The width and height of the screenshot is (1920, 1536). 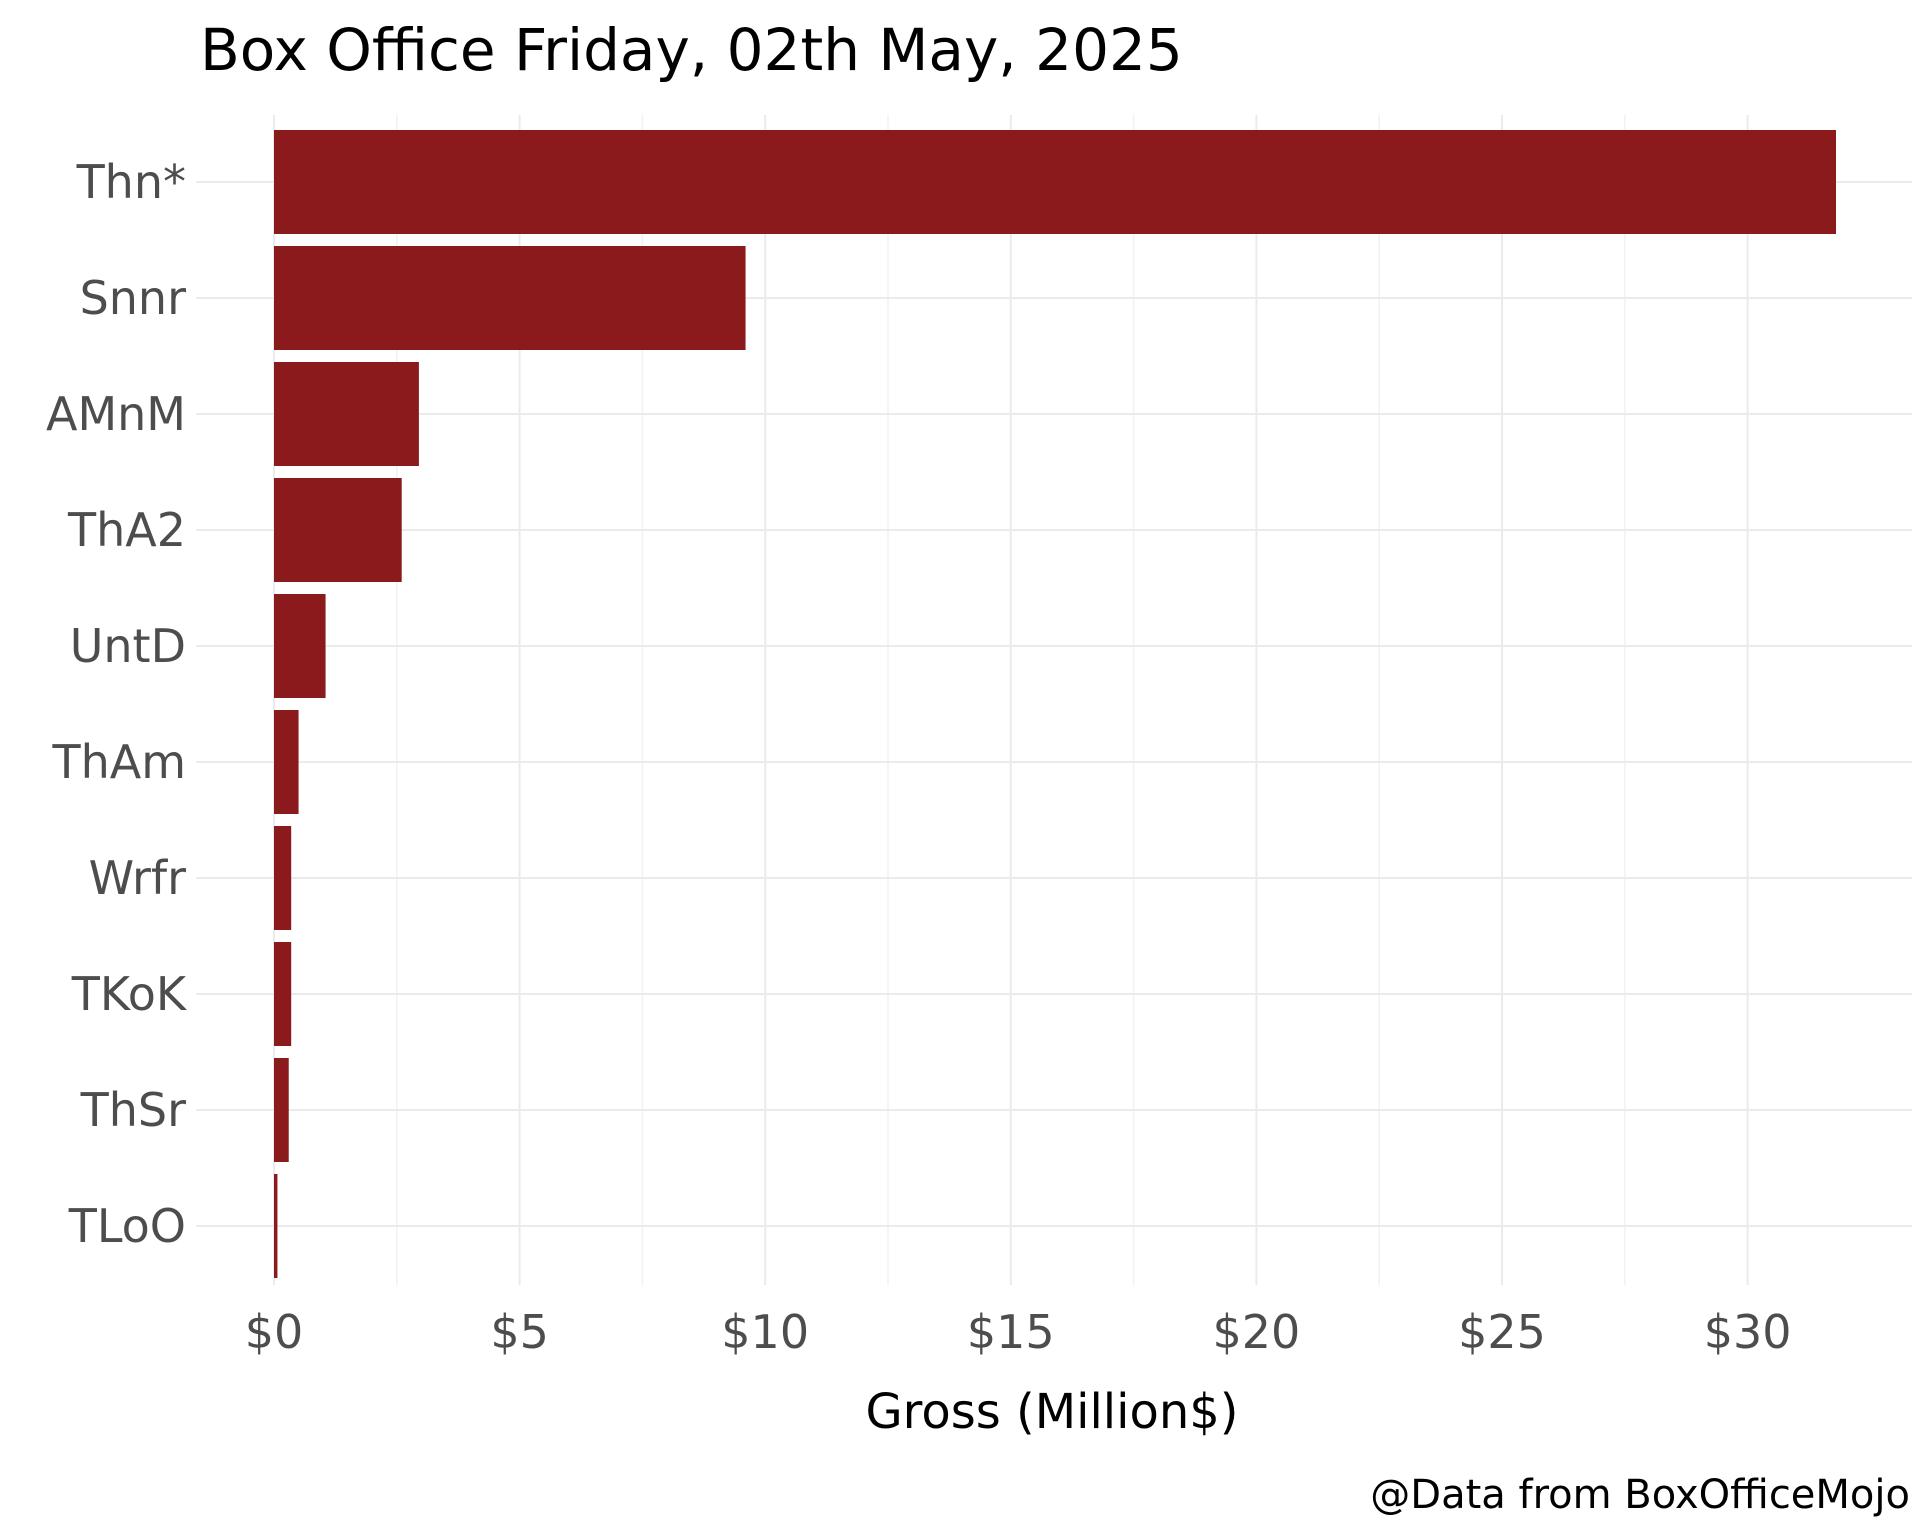 I want to click on x-tick-label: $15, so click(x=1011, y=1332).